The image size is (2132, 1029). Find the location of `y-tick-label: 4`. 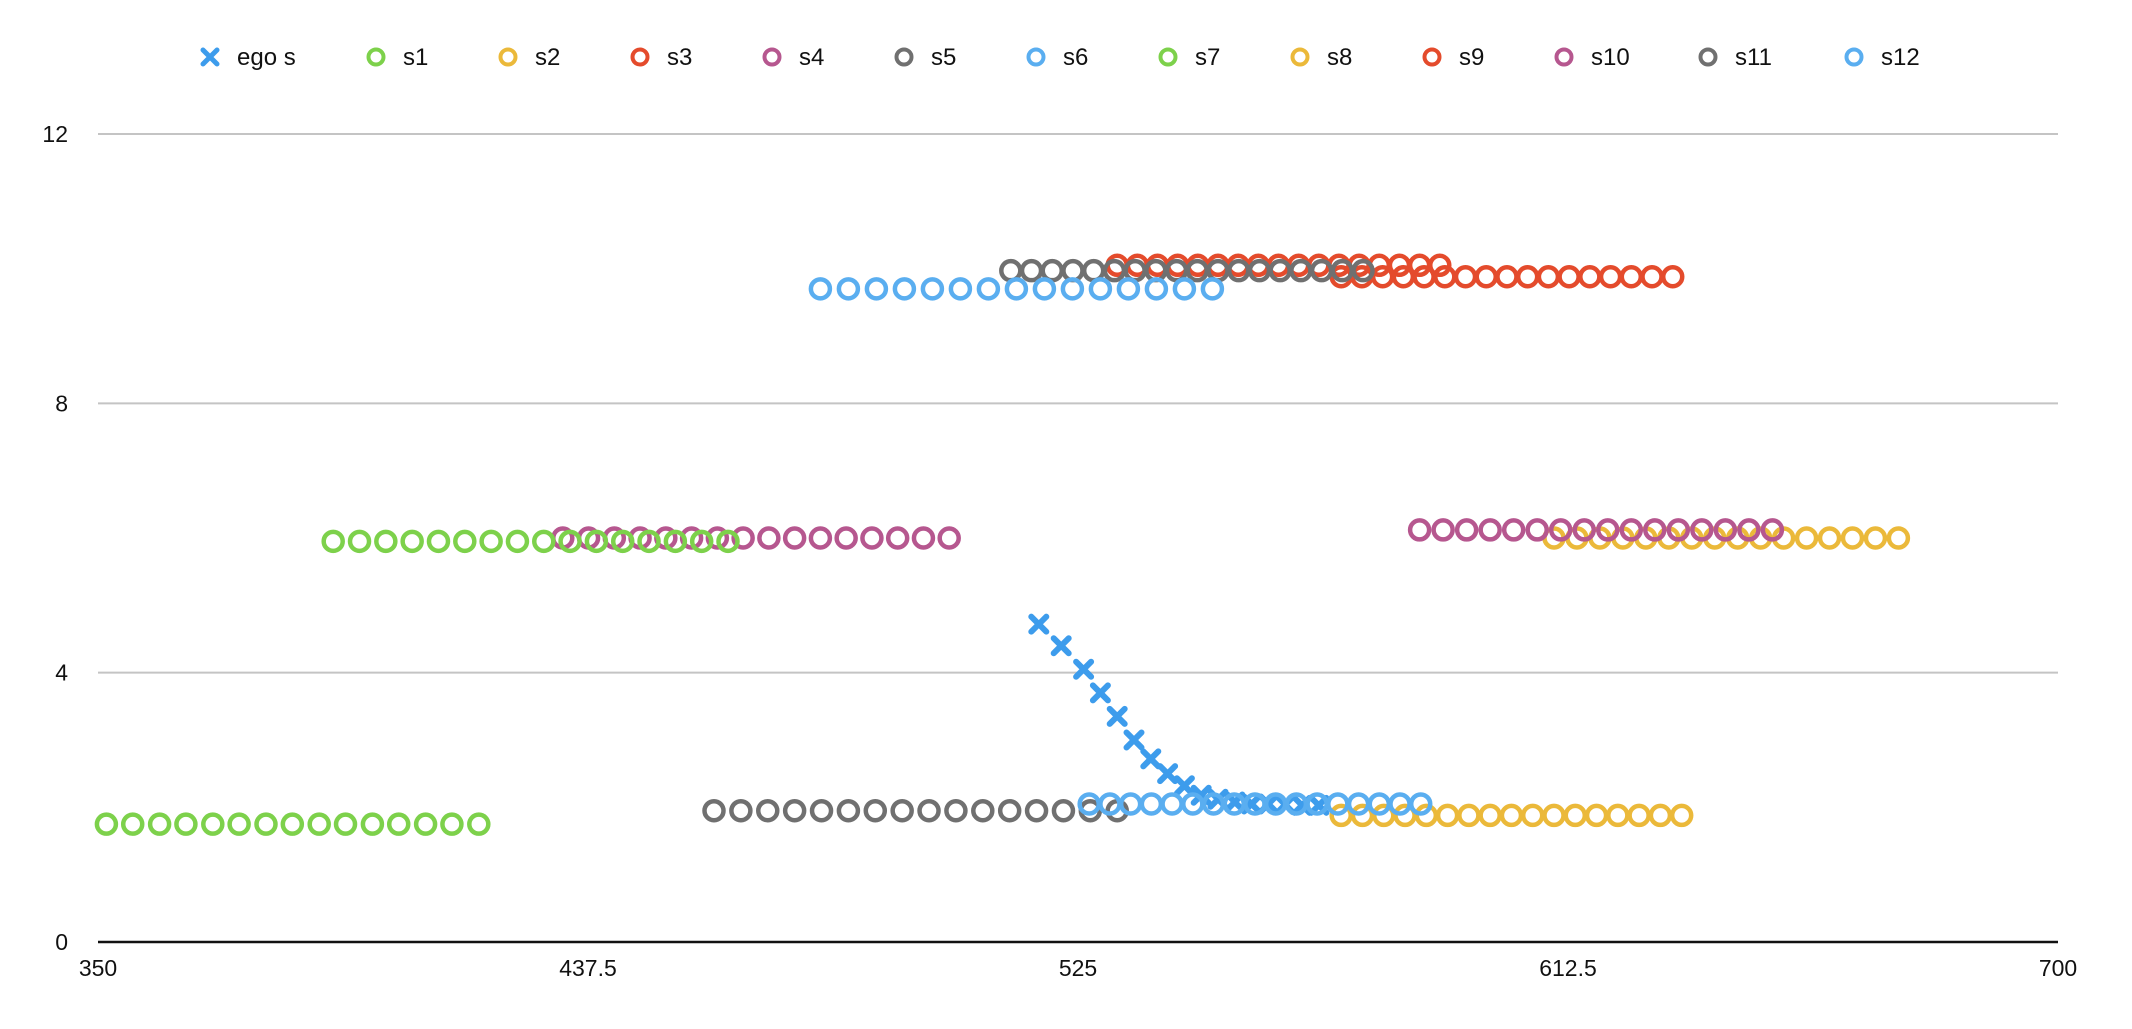

y-tick-label: 4 is located at coordinates (61, 673).